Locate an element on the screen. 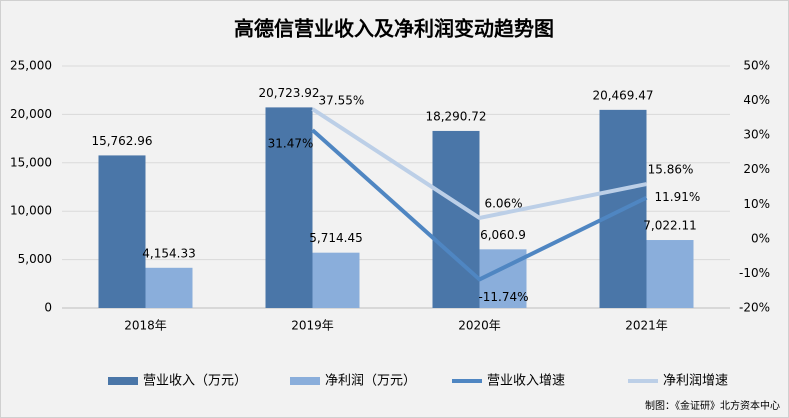 The image size is (789, 418). bar-value-label: 6,060.9 is located at coordinates (503, 235).